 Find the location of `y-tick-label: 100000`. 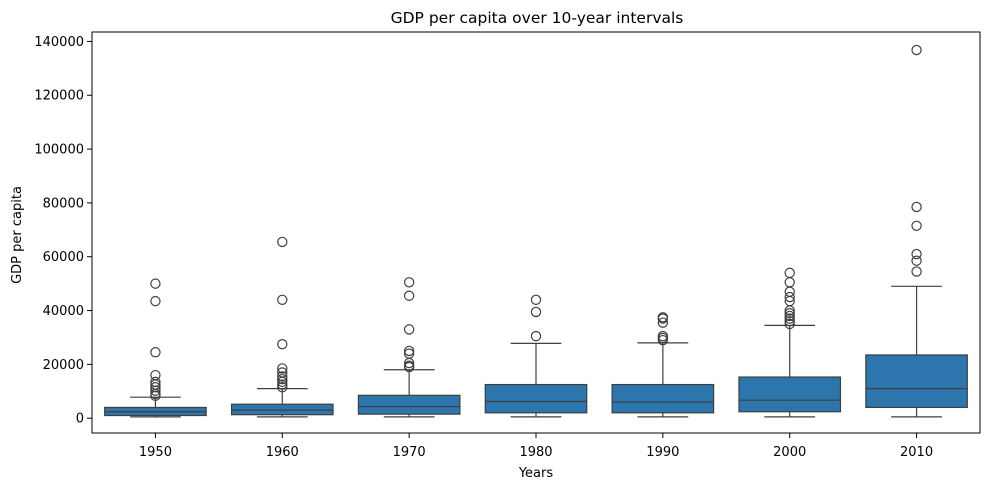

y-tick-label: 100000 is located at coordinates (59, 150).